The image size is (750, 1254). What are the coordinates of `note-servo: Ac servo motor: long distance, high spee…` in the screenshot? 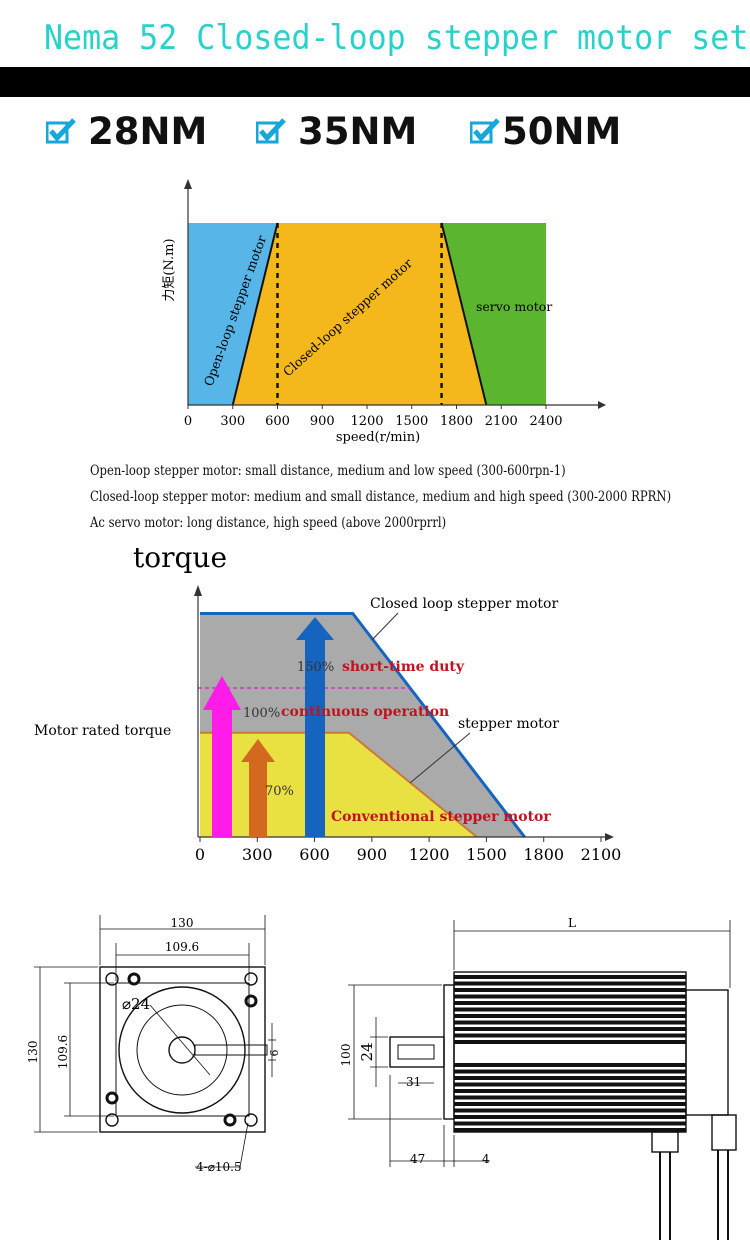 It's located at (268, 523).